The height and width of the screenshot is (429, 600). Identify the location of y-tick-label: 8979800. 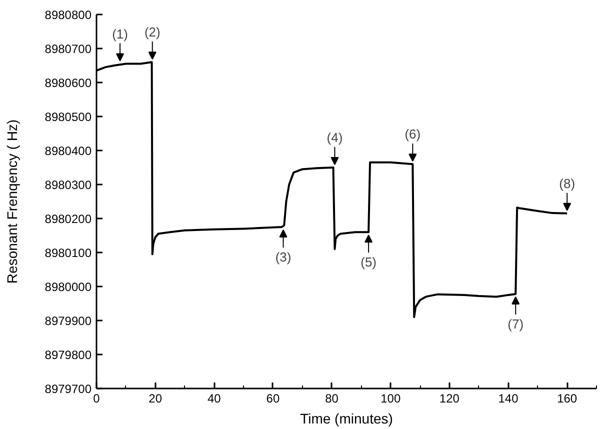
(68, 355).